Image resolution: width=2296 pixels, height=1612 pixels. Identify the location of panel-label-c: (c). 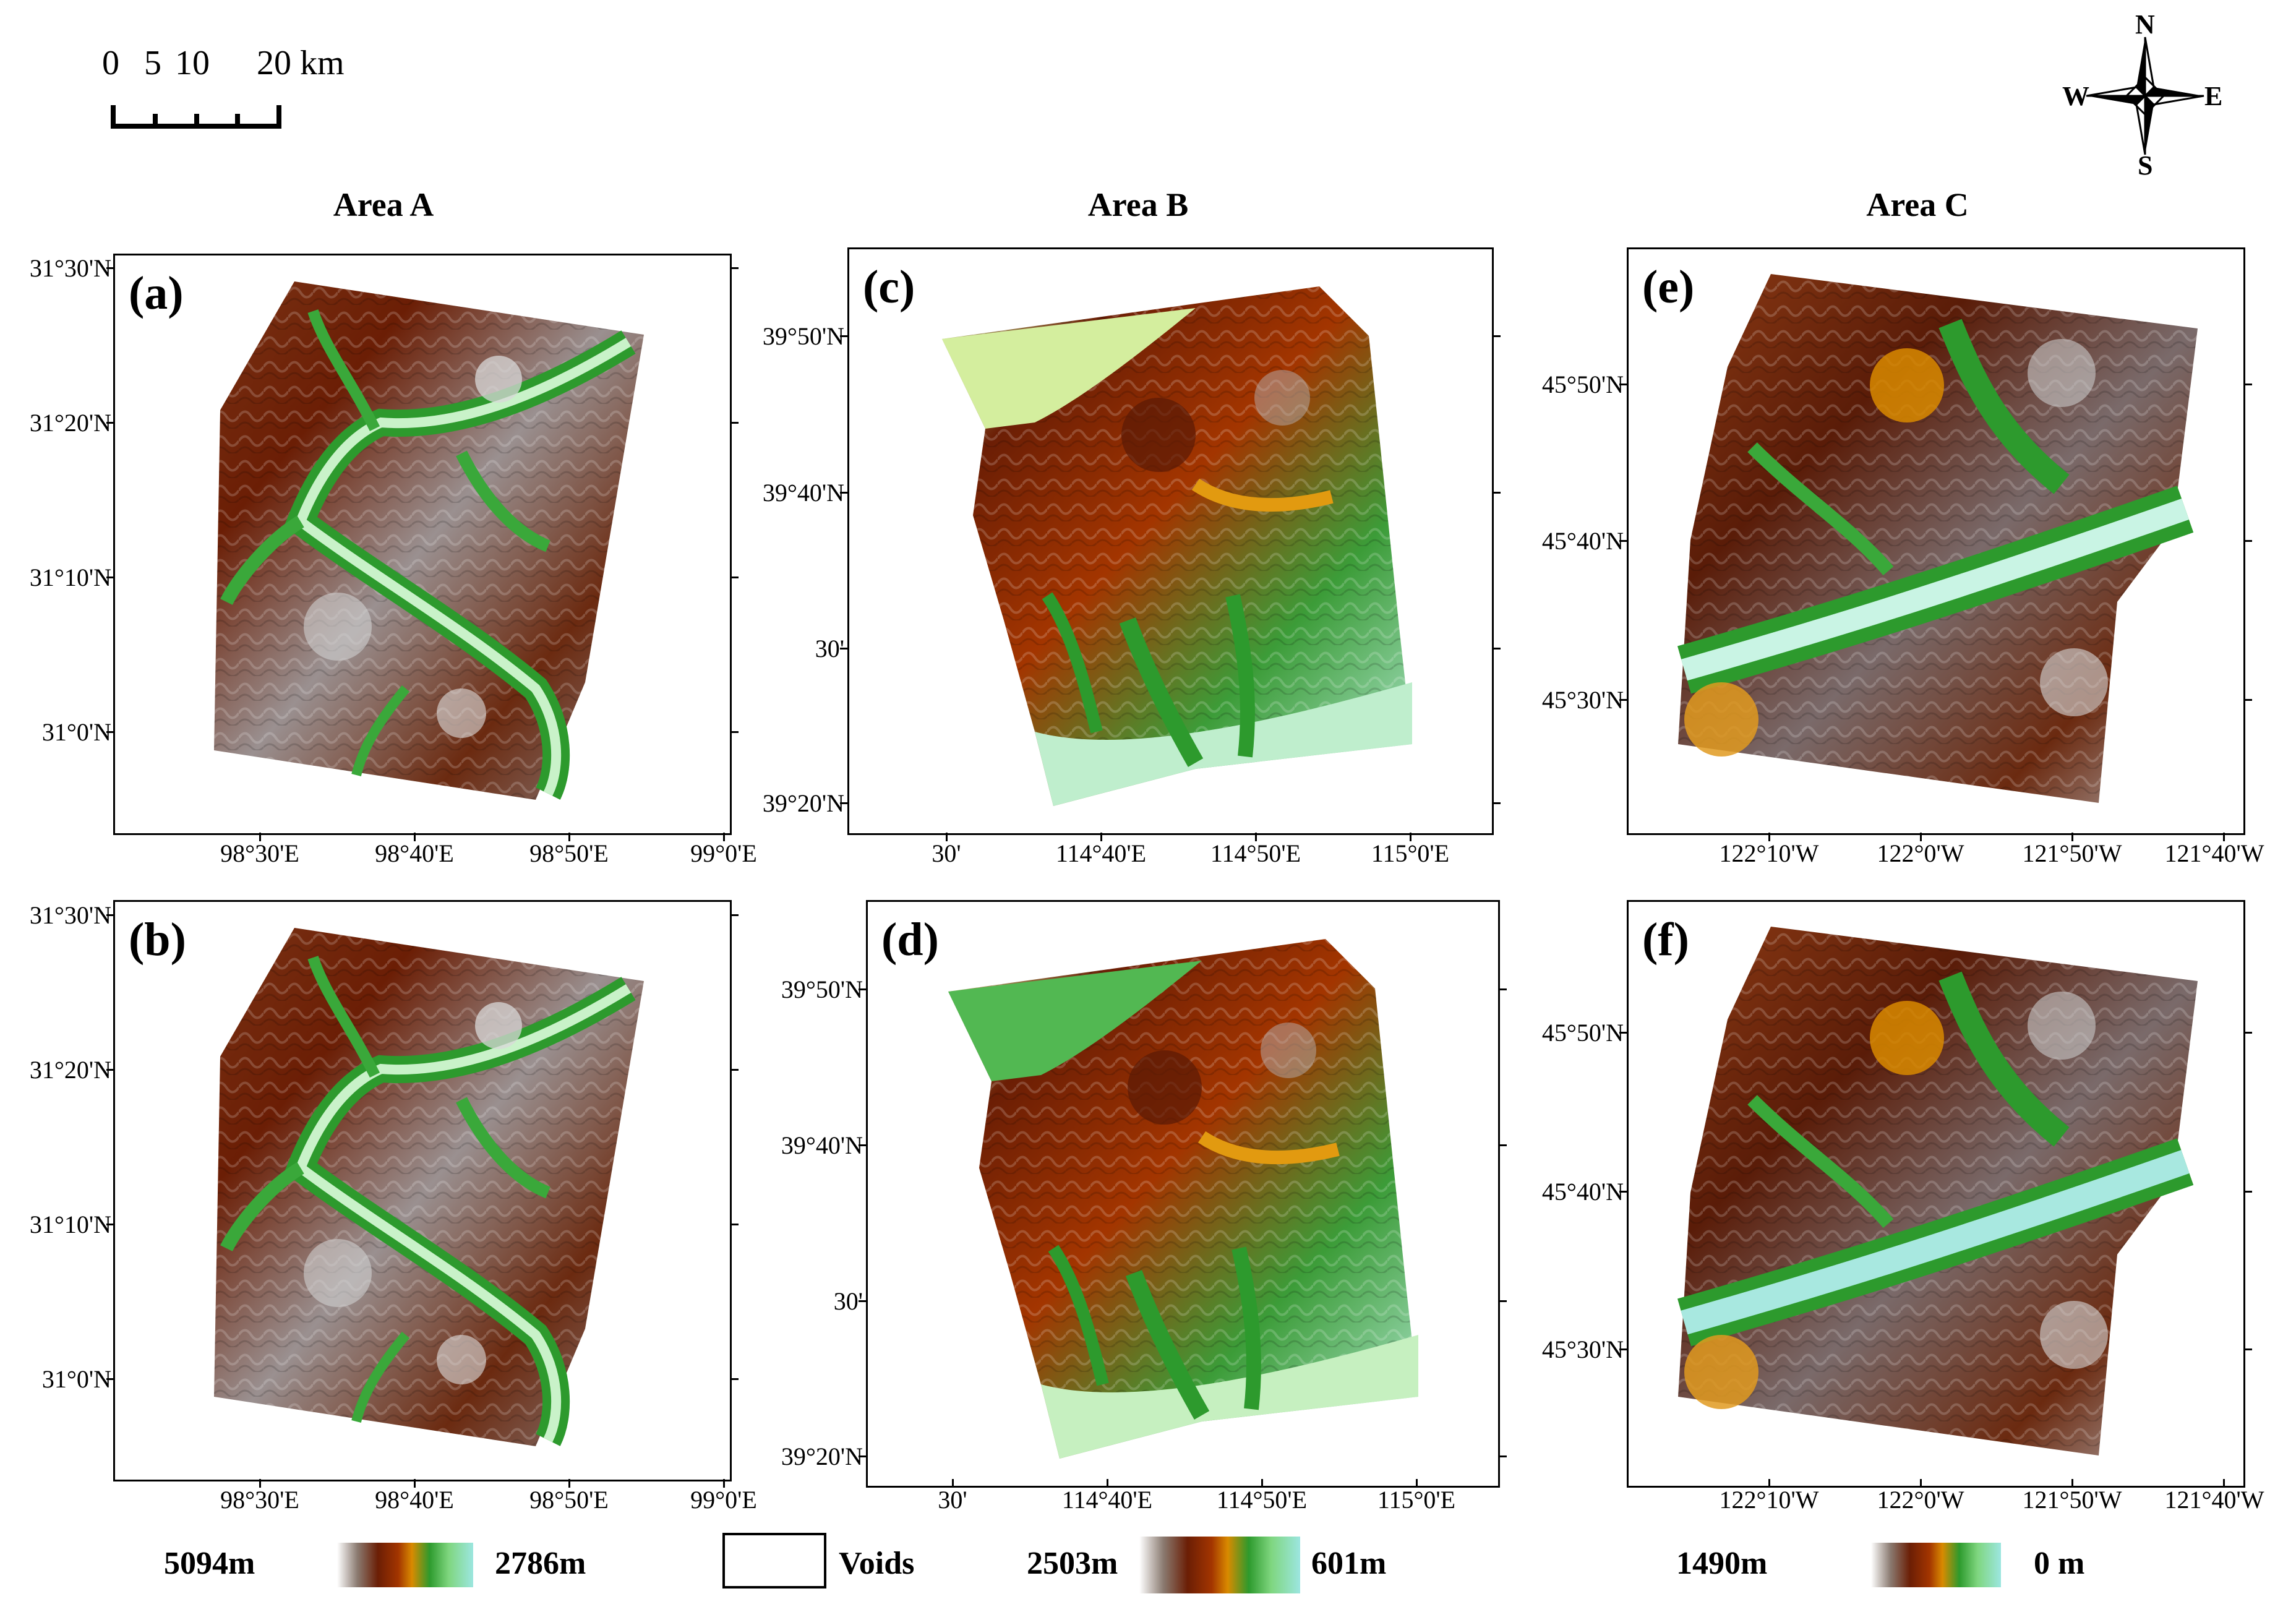
(889, 287).